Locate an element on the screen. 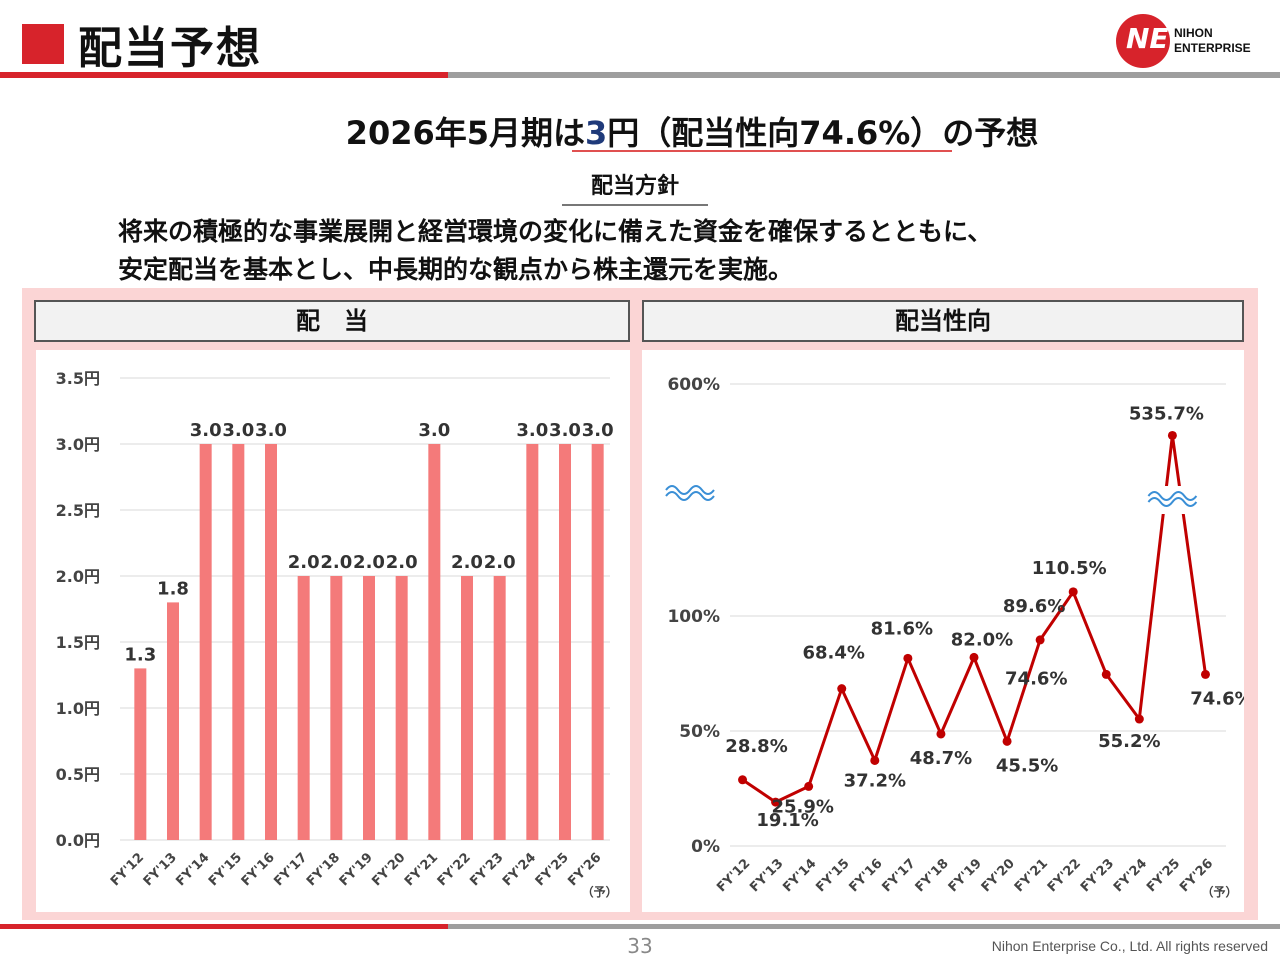 The image size is (1280, 960). footer-rule-red is located at coordinates (224, 926).